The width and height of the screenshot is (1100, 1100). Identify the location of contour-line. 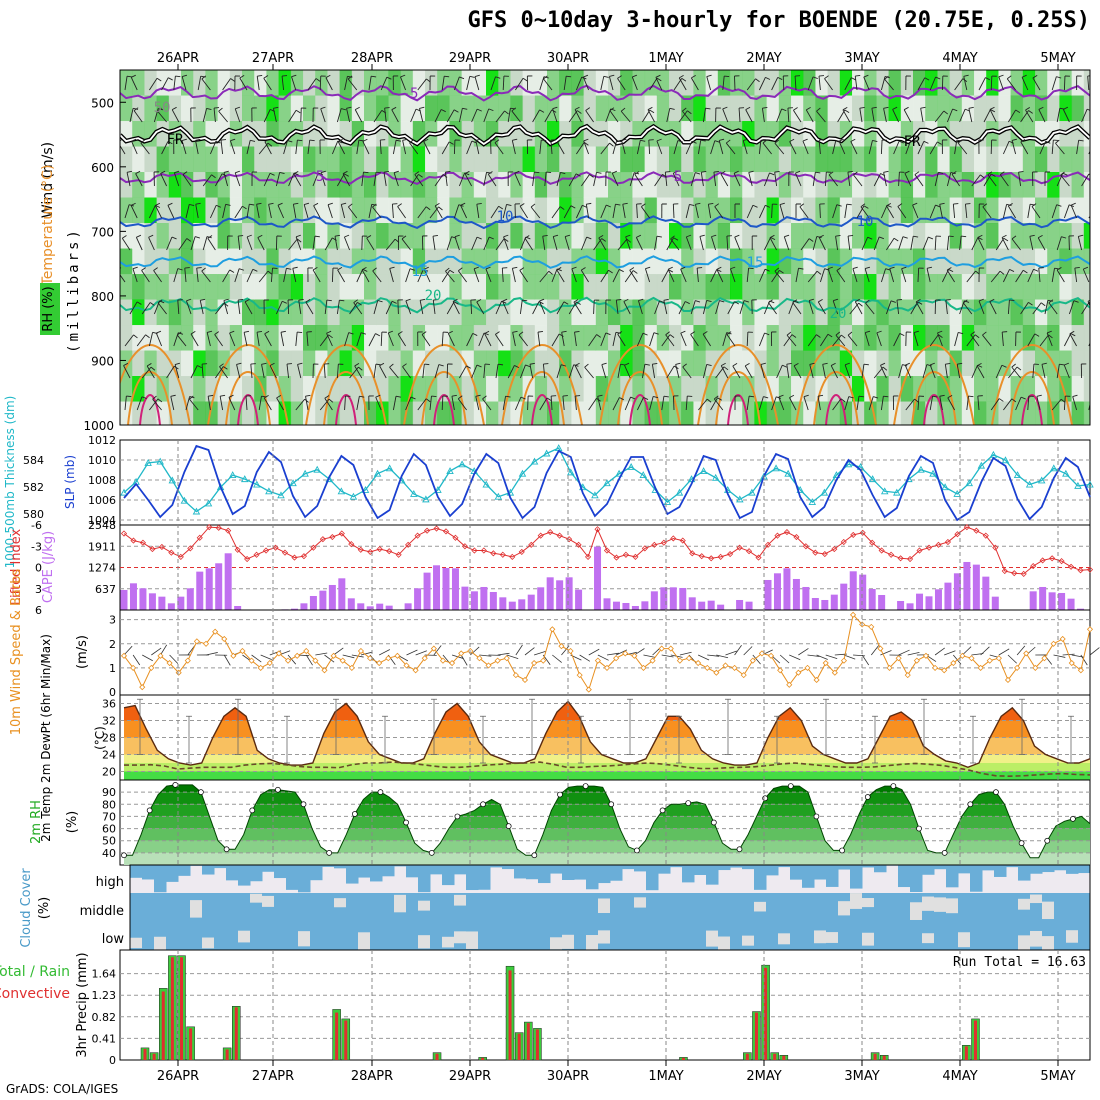
(150, 397).